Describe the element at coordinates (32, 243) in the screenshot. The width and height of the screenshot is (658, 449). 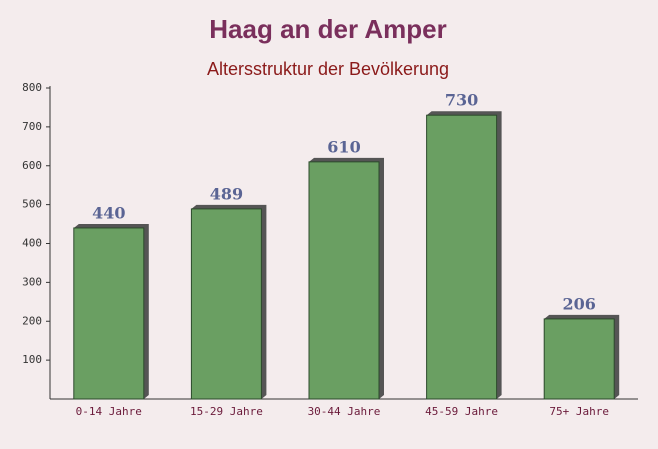
I see `y-tick-label: 400` at that location.